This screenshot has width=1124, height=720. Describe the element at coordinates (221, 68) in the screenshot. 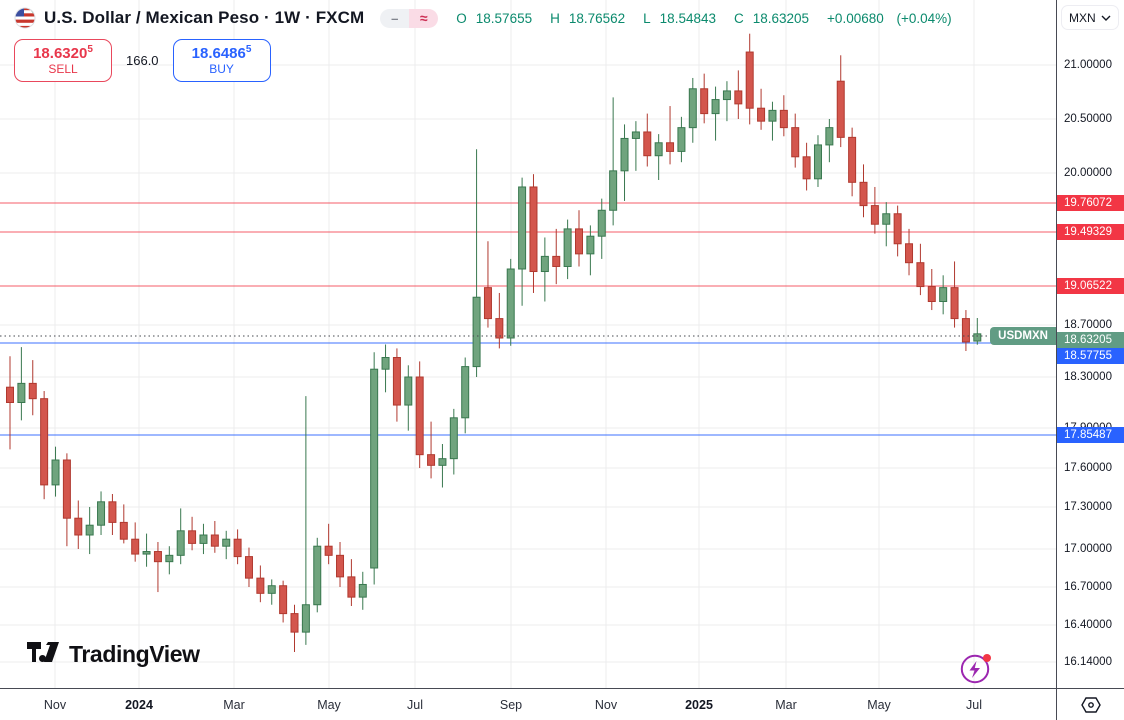

I see `buy-label: BUY` at that location.